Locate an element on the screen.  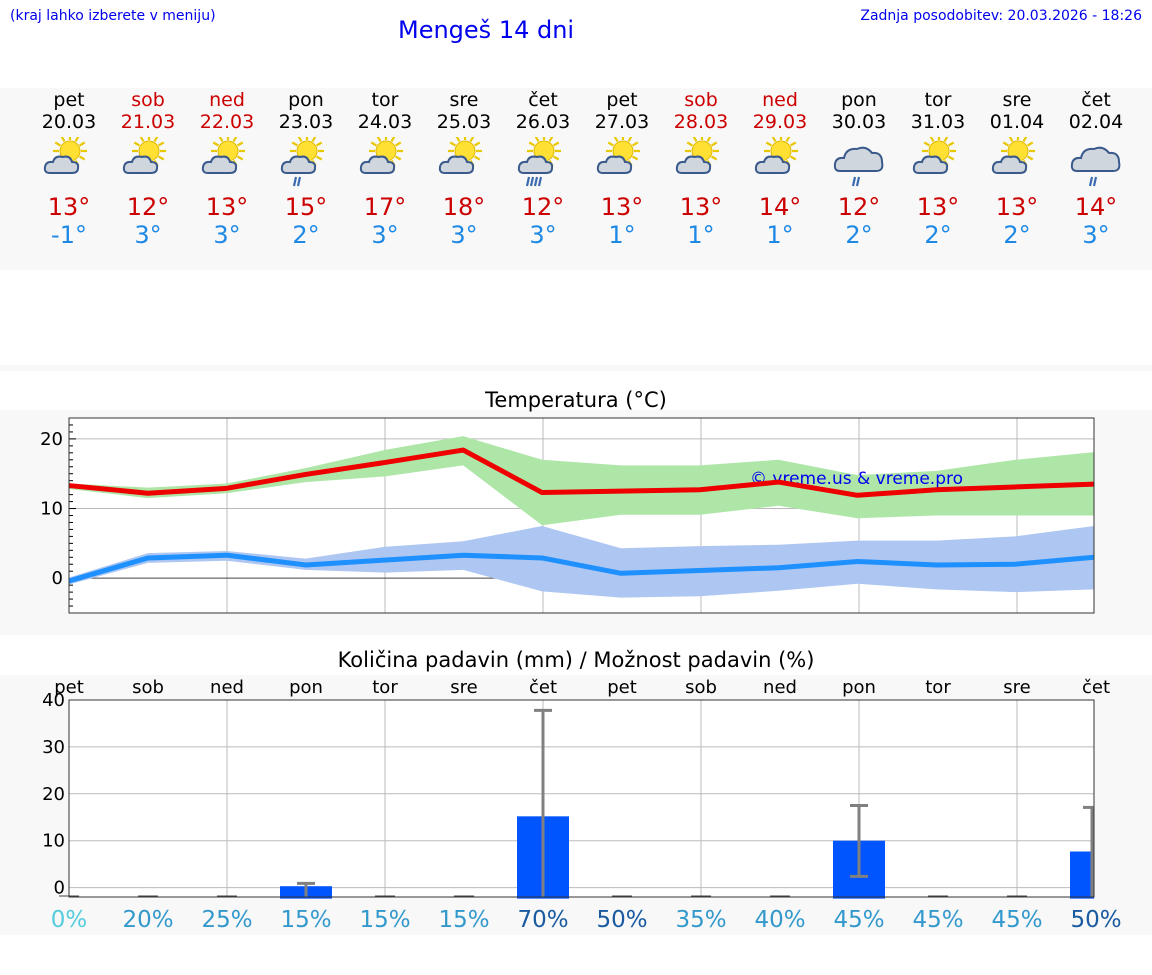
day-column: pet 20.03 13° -1° is located at coordinates (69, 168).